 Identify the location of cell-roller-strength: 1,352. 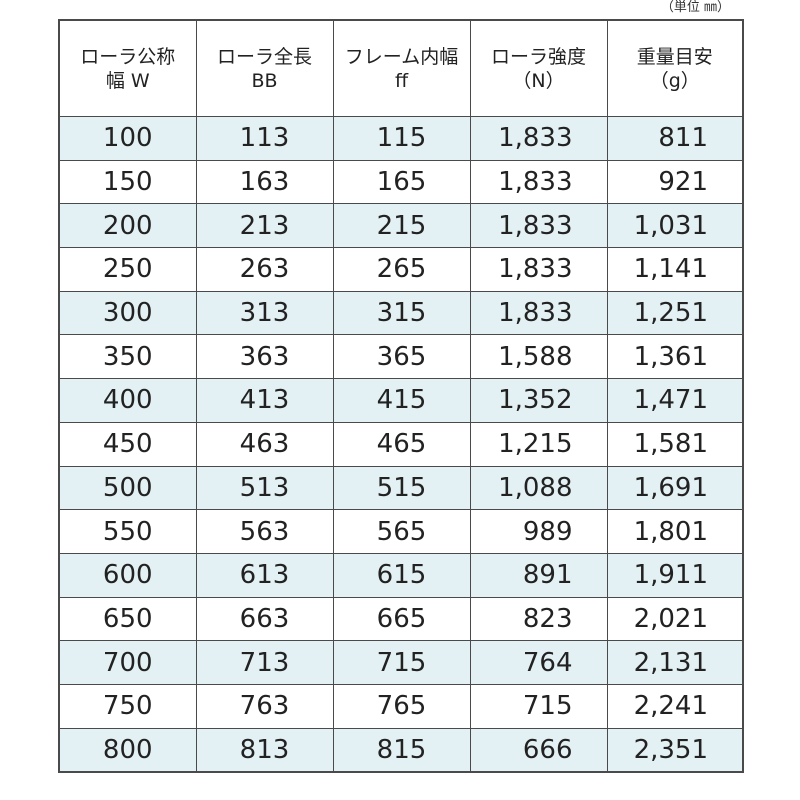
(538, 400).